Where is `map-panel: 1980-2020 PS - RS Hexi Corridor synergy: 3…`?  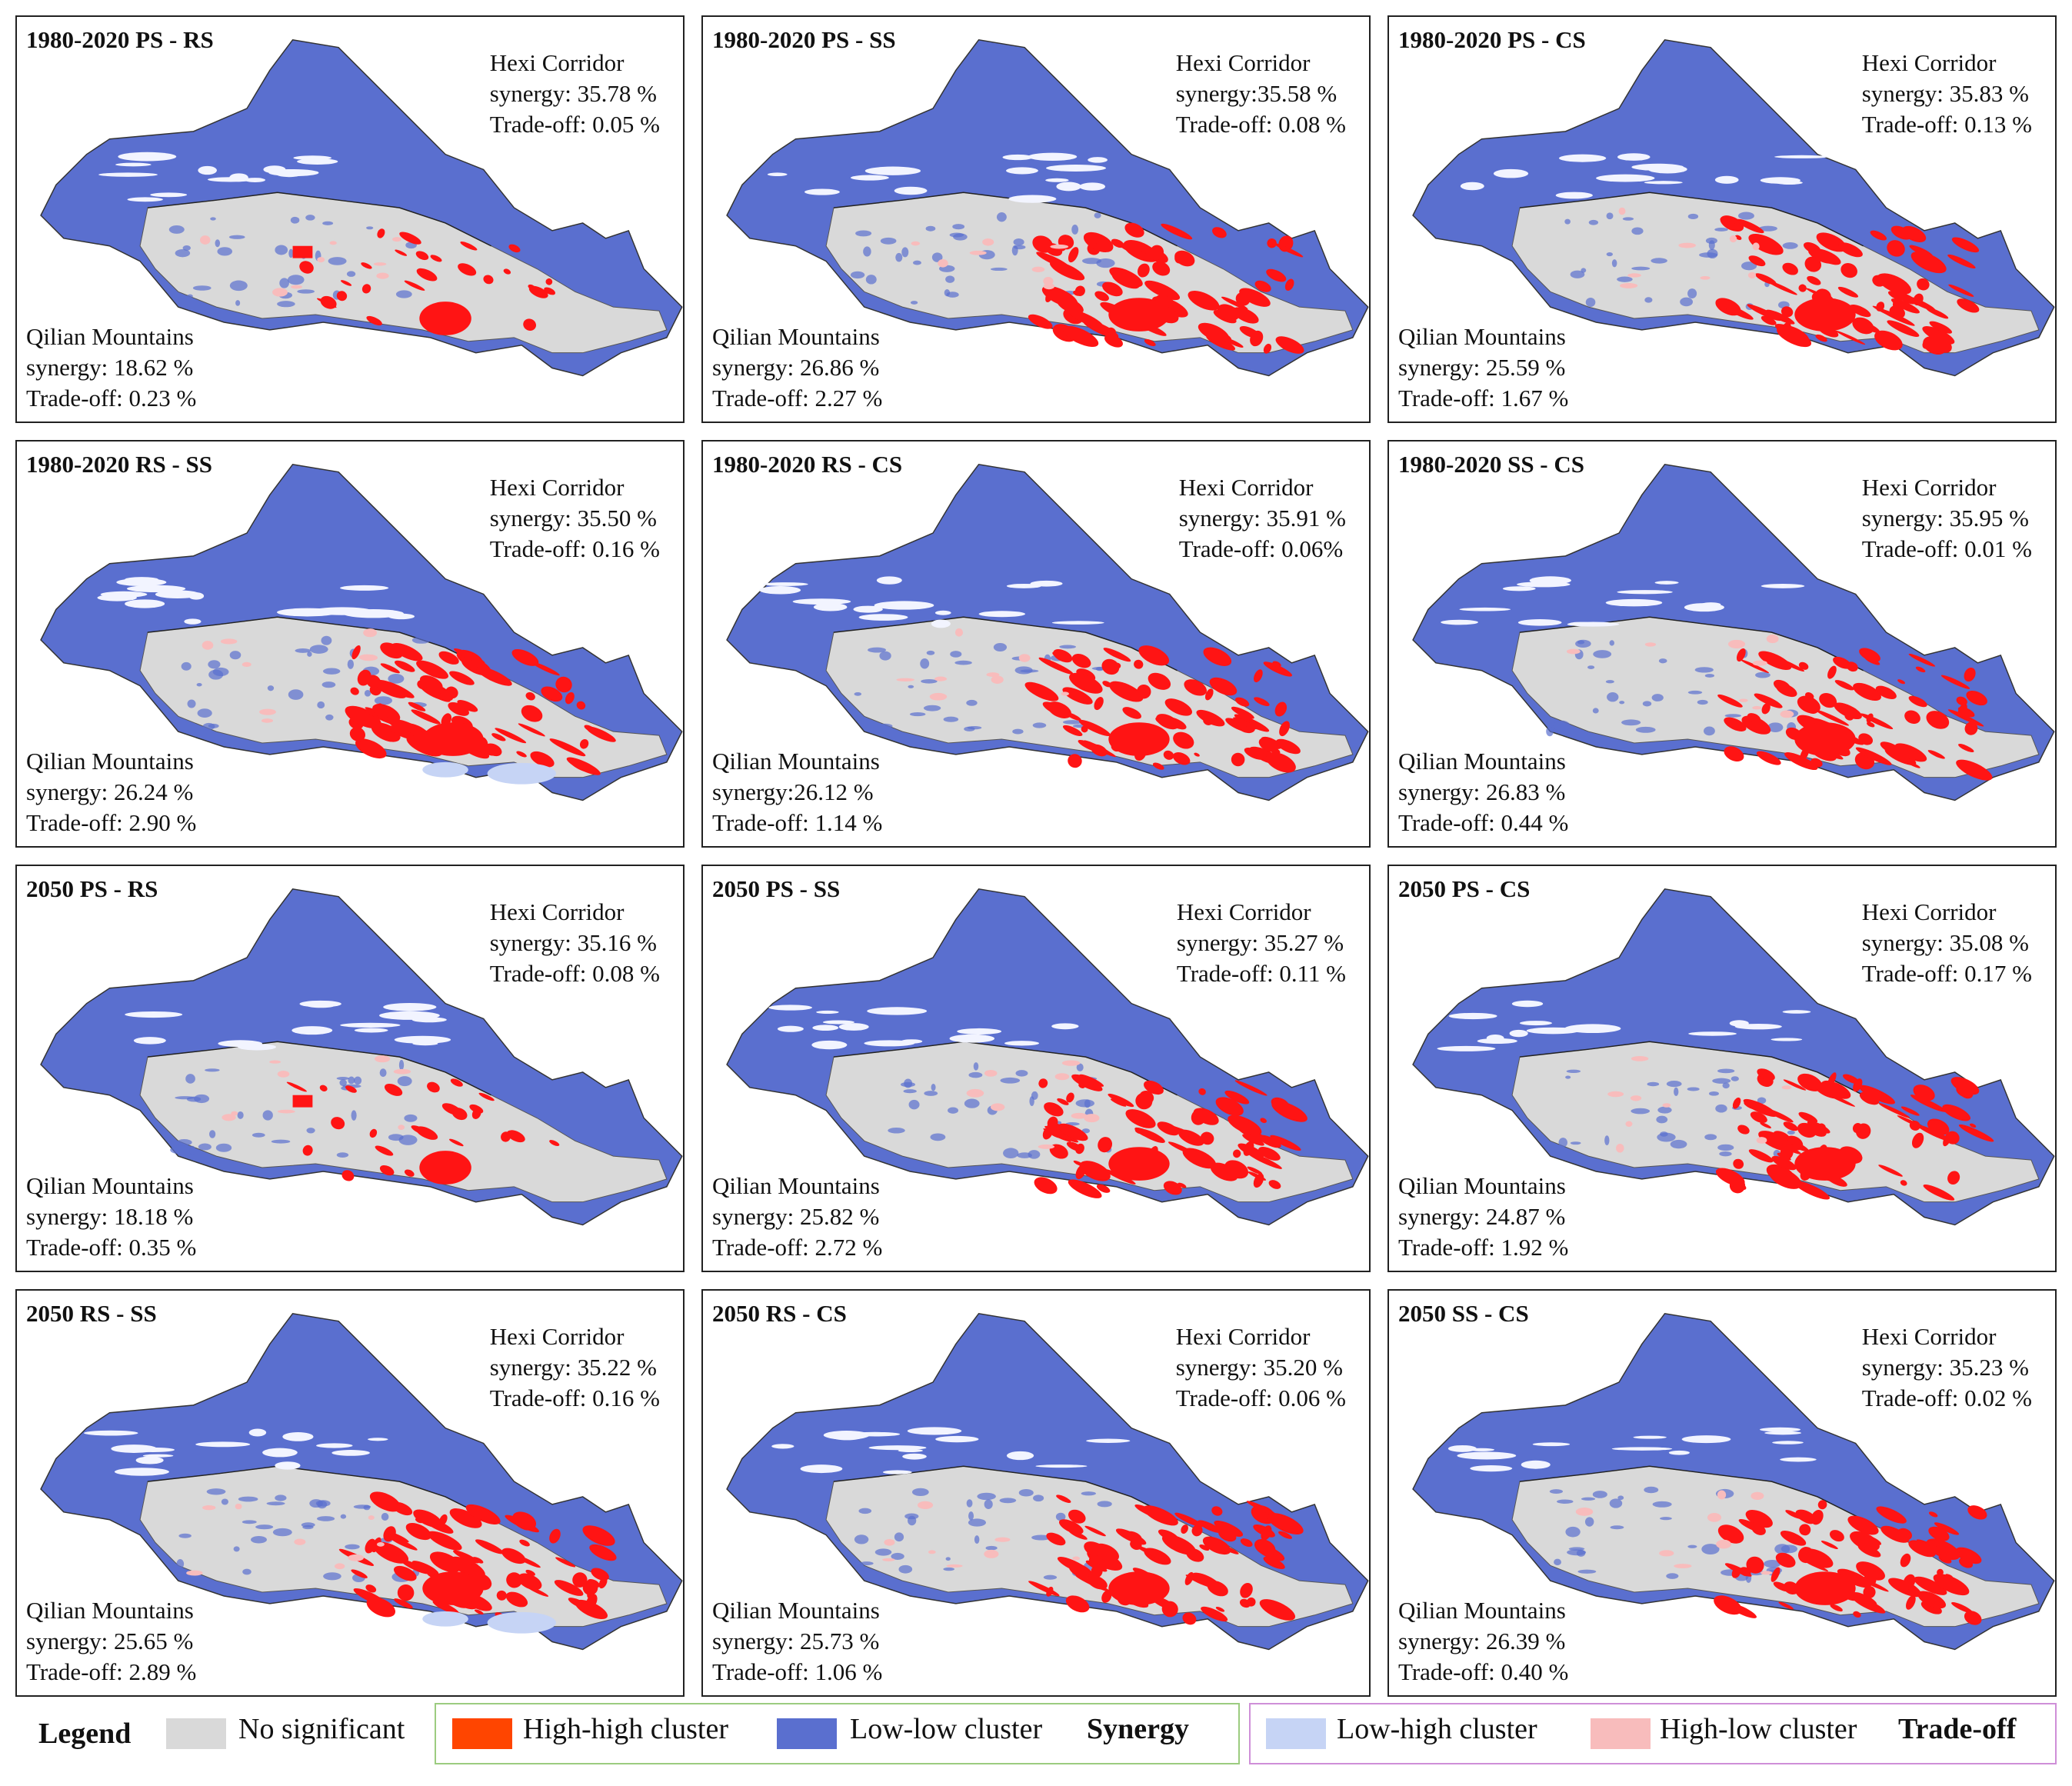 map-panel: 1980-2020 PS - RS Hexi Corridor synergy: 3… is located at coordinates (350, 219).